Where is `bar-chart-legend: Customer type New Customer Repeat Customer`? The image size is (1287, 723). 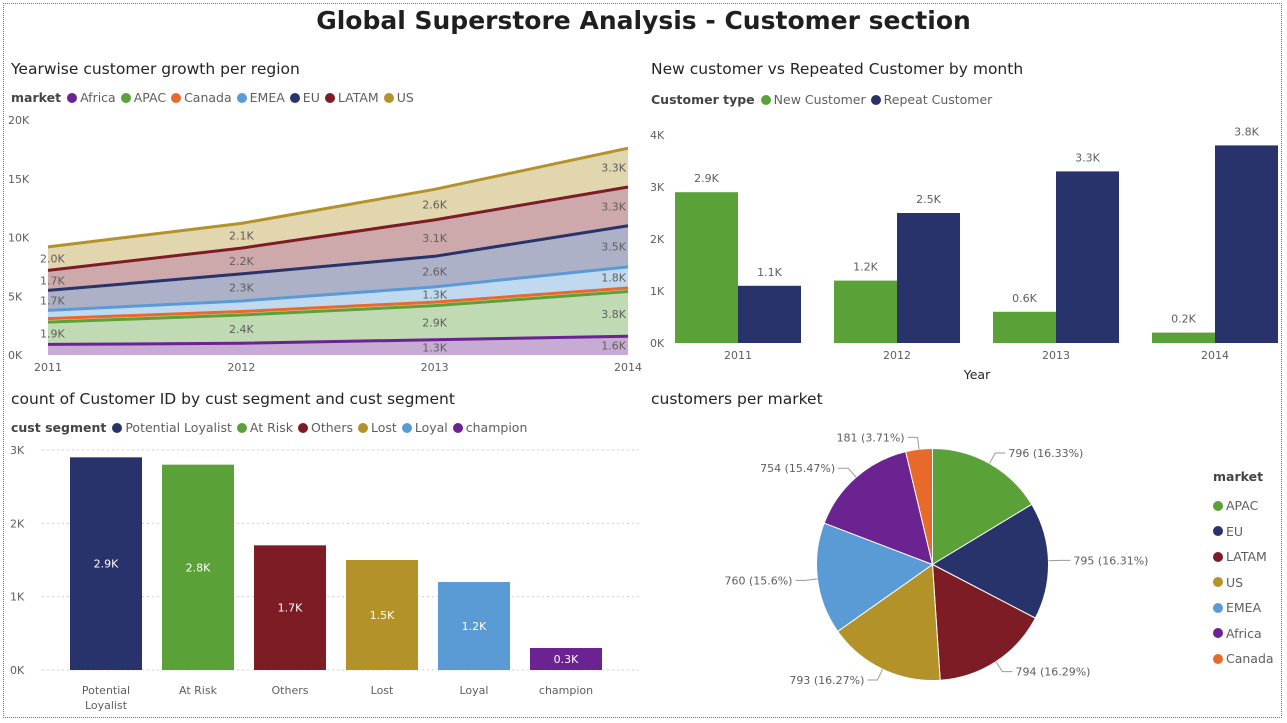
bar-chart-legend: Customer type New Customer Repeat Customer is located at coordinates (824, 99).